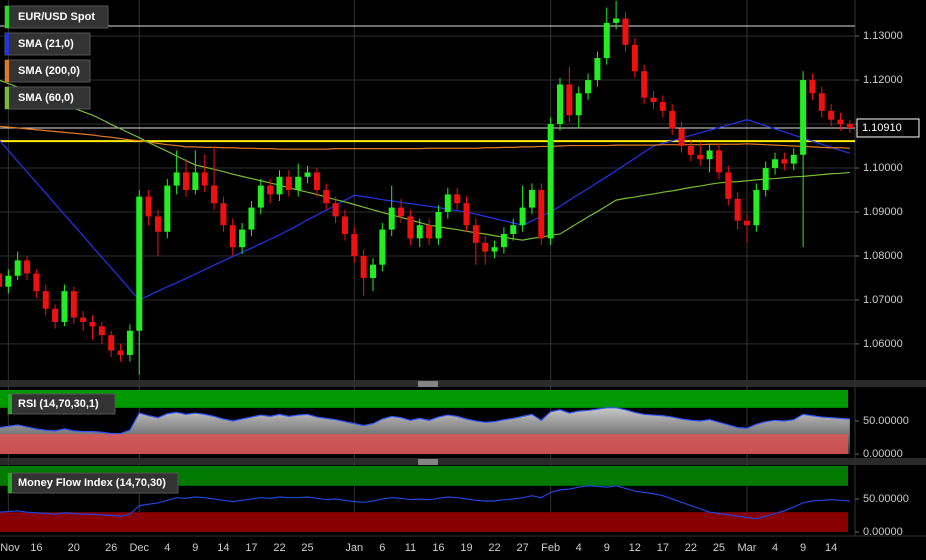  Describe the element at coordinates (883, 300) in the screenshot. I see `y-tick-label: 1.07000` at that location.